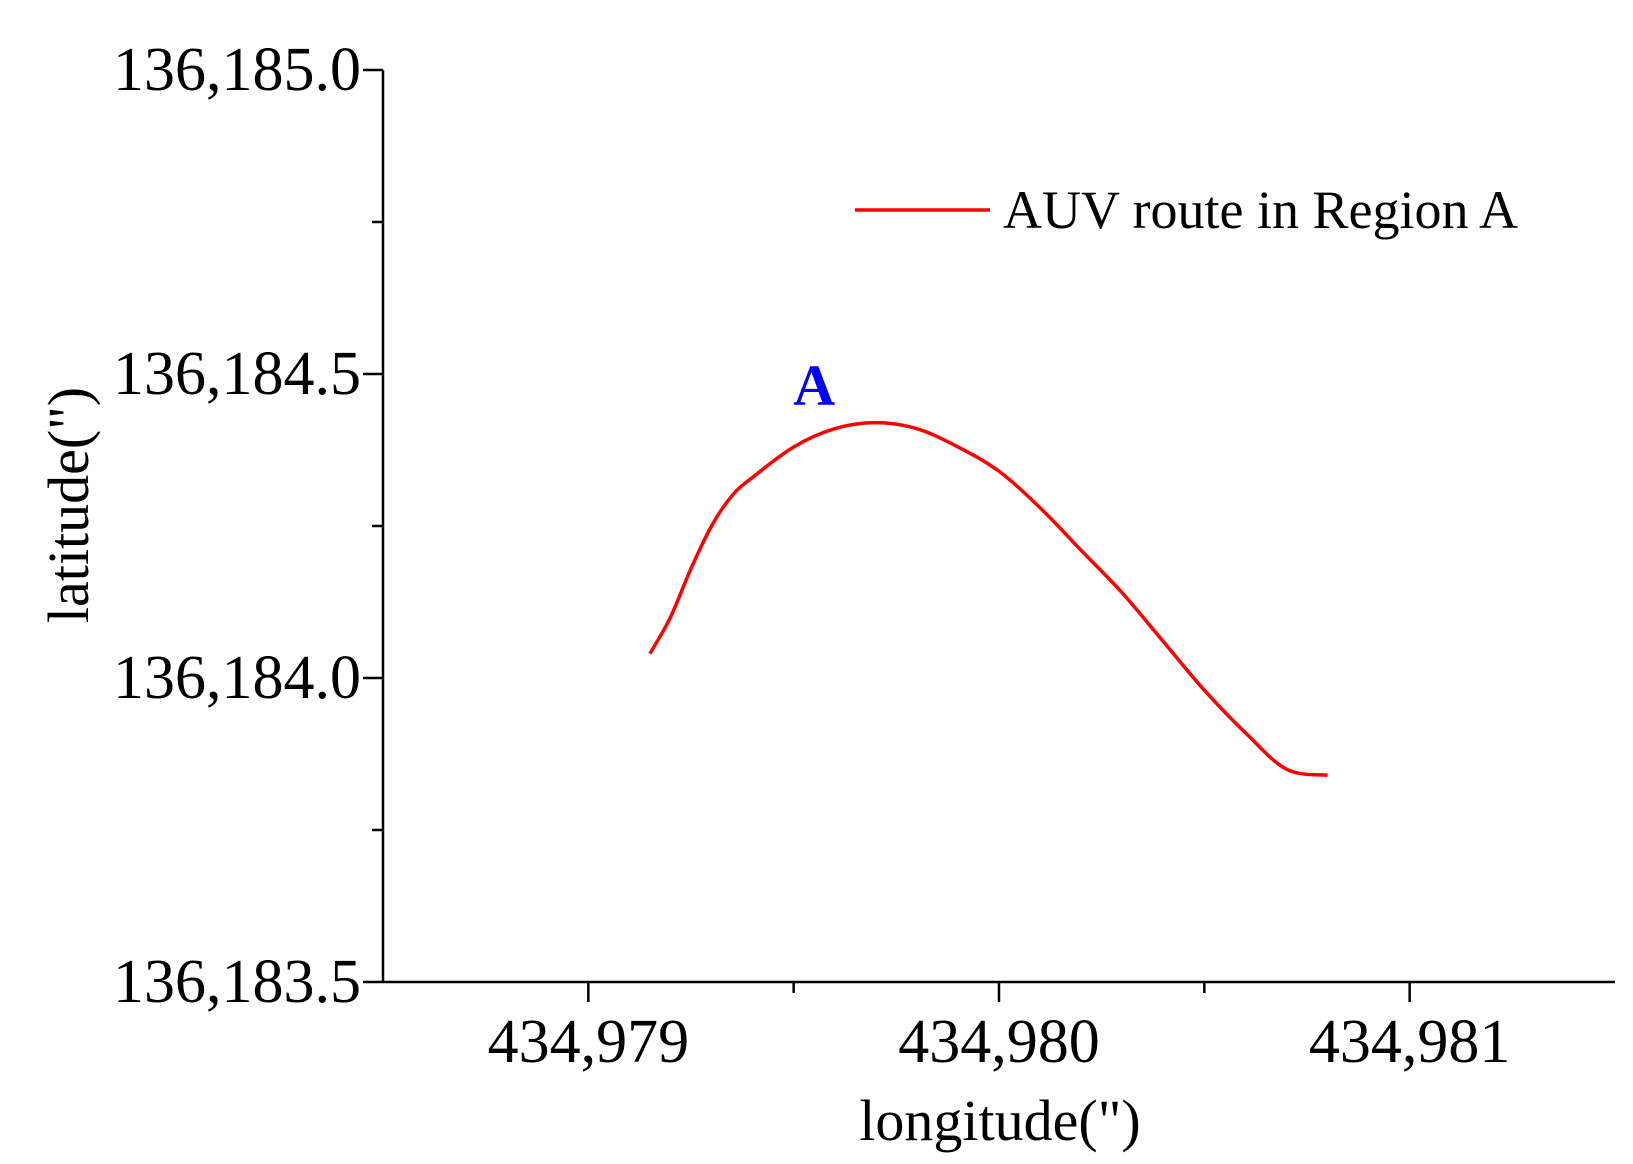  Describe the element at coordinates (237, 678) in the screenshot. I see `y-tick-label: 136,184.0` at that location.